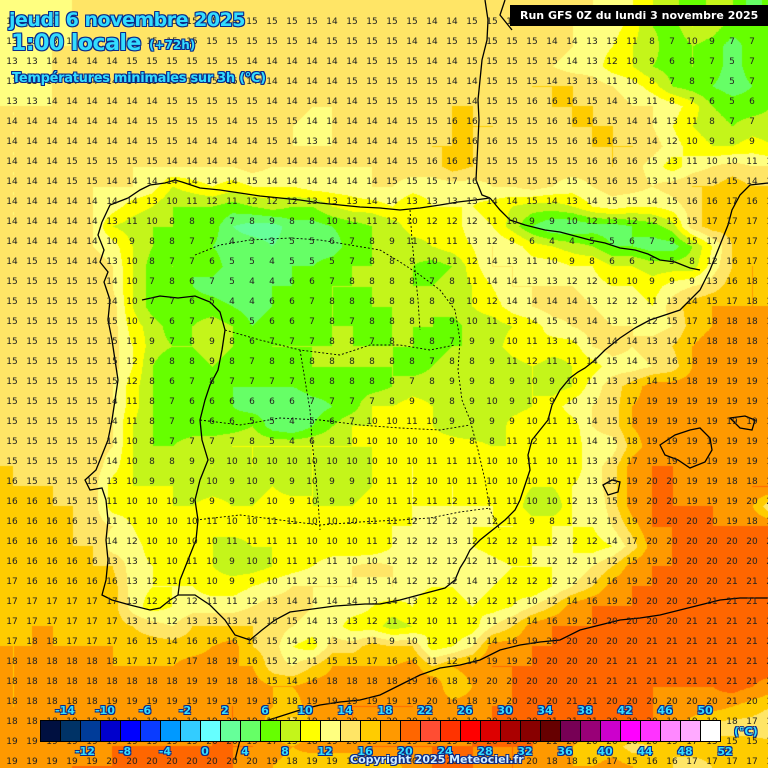 Image resolution: width=768 pixels, height=768 pixels. I want to click on legend-label-bottom: 8, so click(285, 751).